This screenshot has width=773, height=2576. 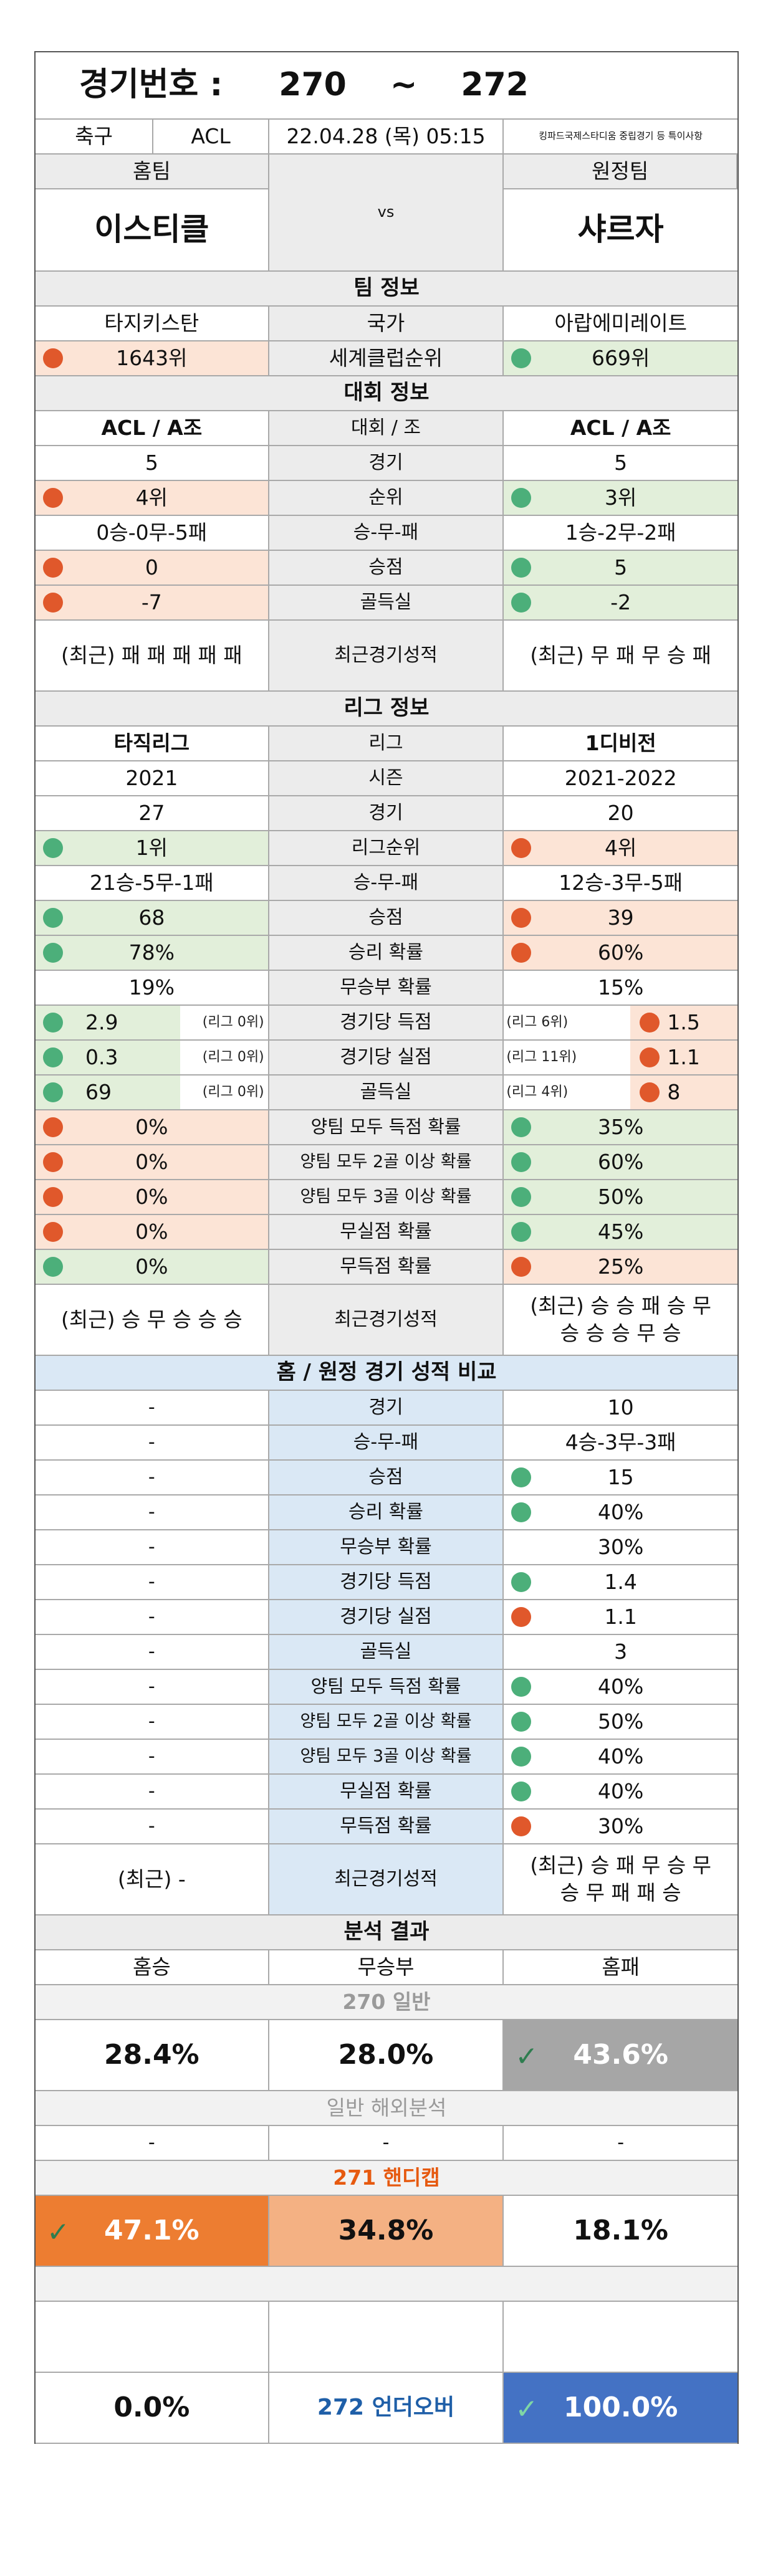 I want to click on table-row: (최근) - 최근경기성적 (최근) 승 패 무 승 무 승 무 패 패 승, so click(x=386, y=1880).